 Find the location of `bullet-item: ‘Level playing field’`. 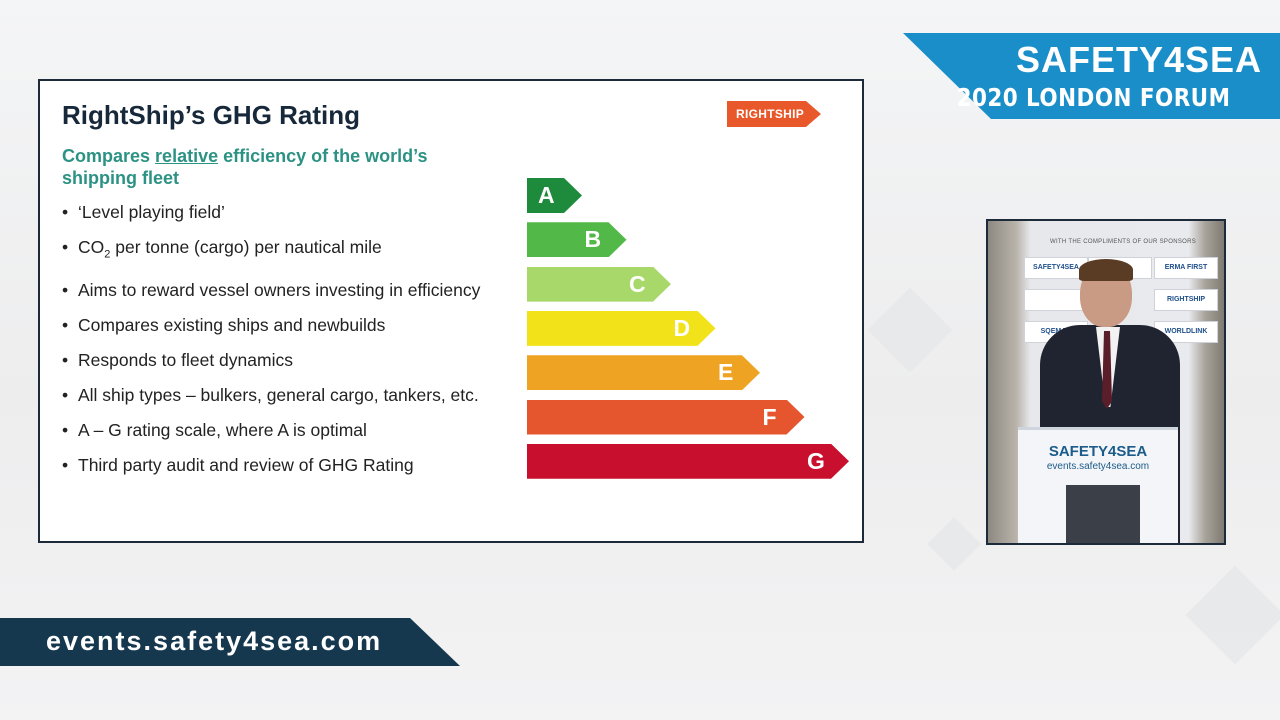

bullet-item: ‘Level playing field’ is located at coordinates (297, 212).